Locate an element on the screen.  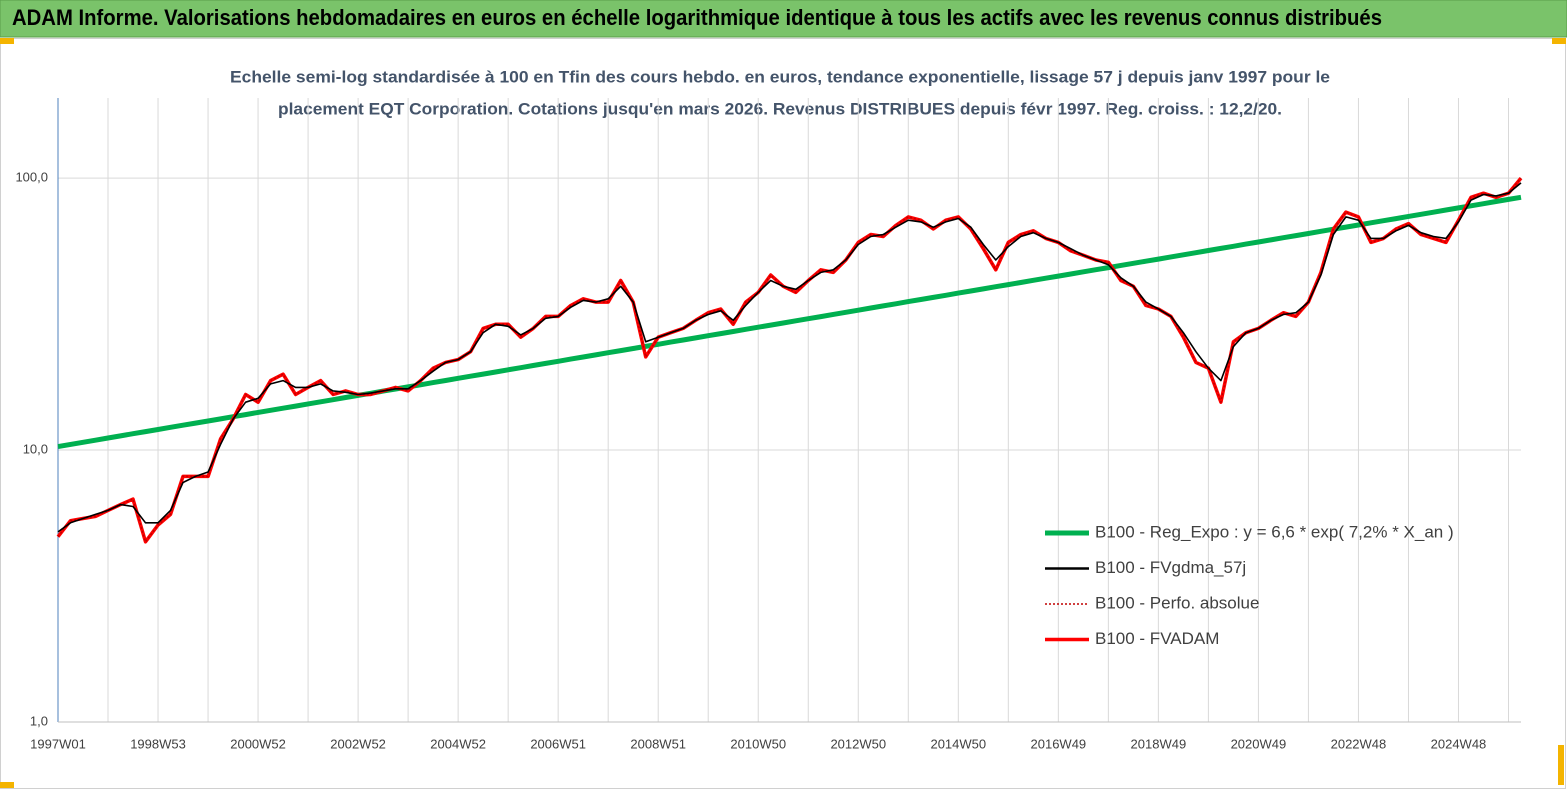
y-tick-label: 10,0 is located at coordinates (35, 448).